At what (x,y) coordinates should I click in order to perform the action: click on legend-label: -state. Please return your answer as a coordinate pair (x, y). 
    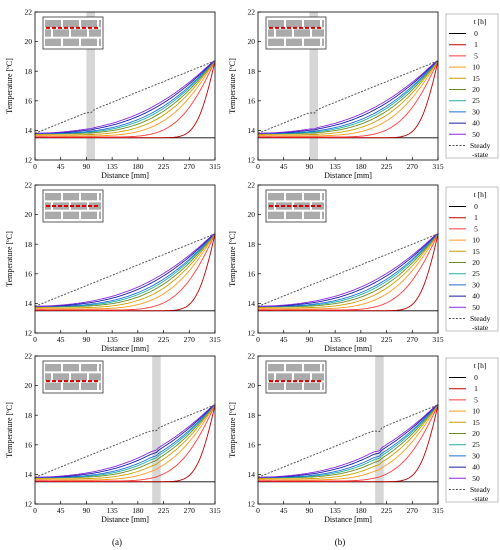
    Looking at the image, I should click on (480, 327).